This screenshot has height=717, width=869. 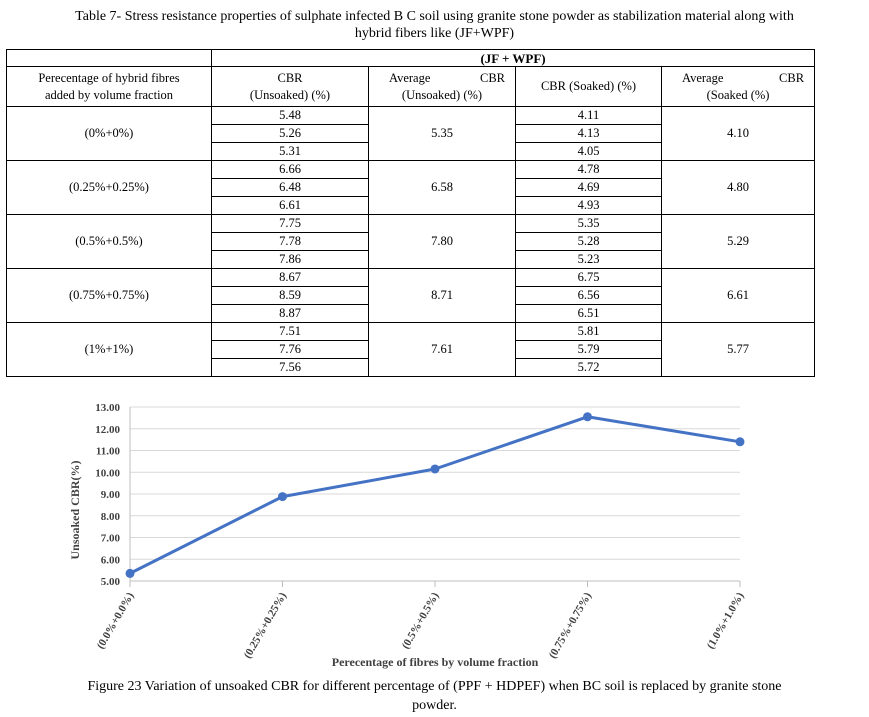 What do you see at coordinates (290, 77) in the screenshot?
I see `header-cbr-unsoaked-line1: CBR` at bounding box center [290, 77].